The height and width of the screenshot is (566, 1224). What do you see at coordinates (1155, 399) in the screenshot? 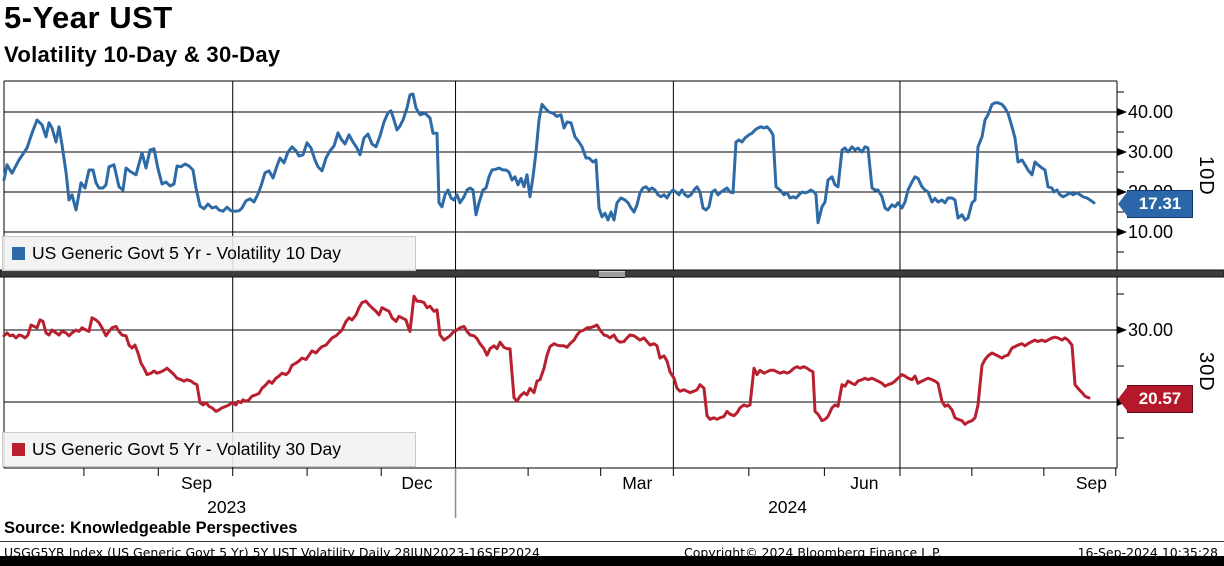
I see `last-value-badge-30d: 20.57` at bounding box center [1155, 399].